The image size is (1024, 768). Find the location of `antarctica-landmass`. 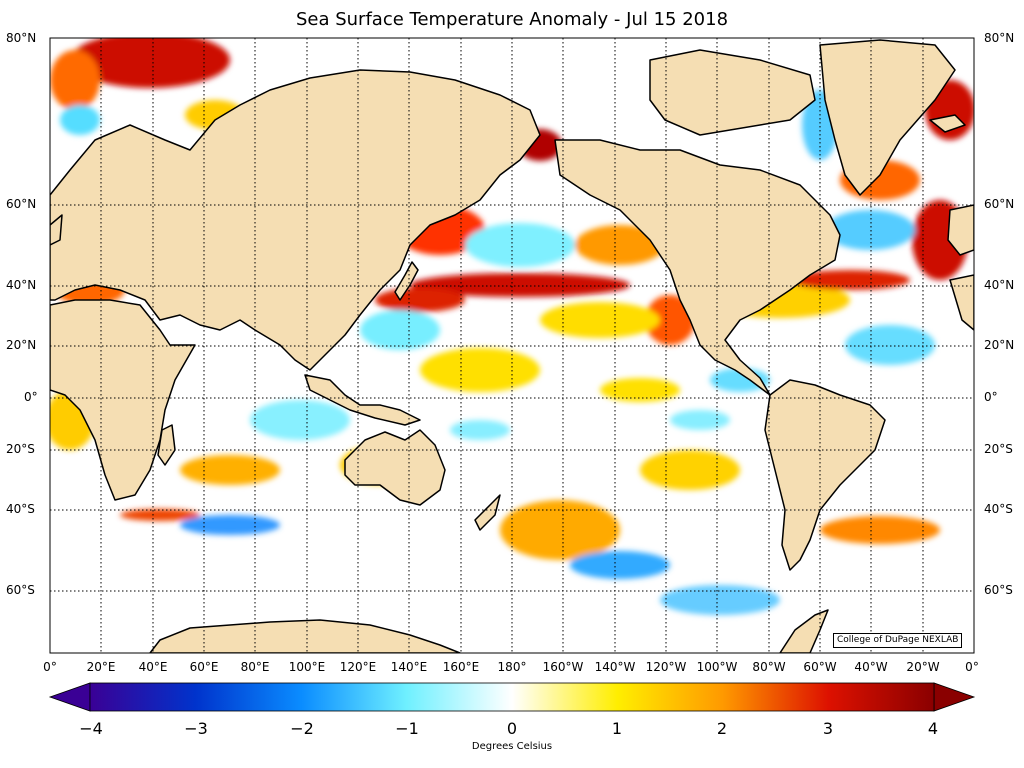

antarctica-landmass is located at coordinates (305, 636).